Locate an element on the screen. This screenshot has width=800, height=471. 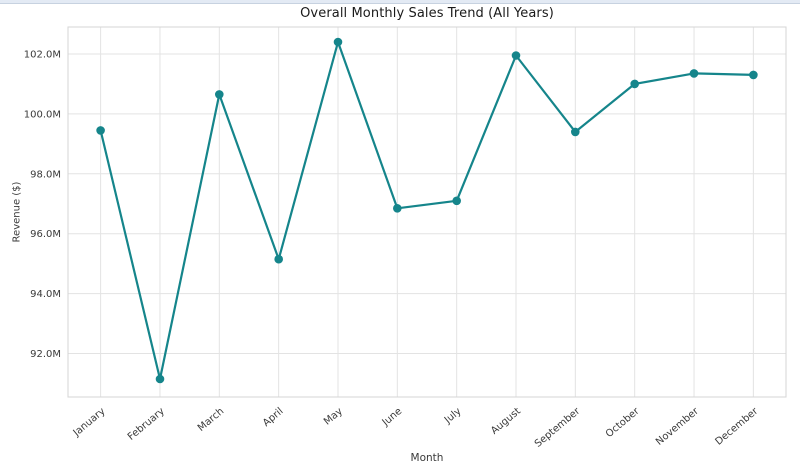
y-tick-label: 98.0M is located at coordinates (45, 174).